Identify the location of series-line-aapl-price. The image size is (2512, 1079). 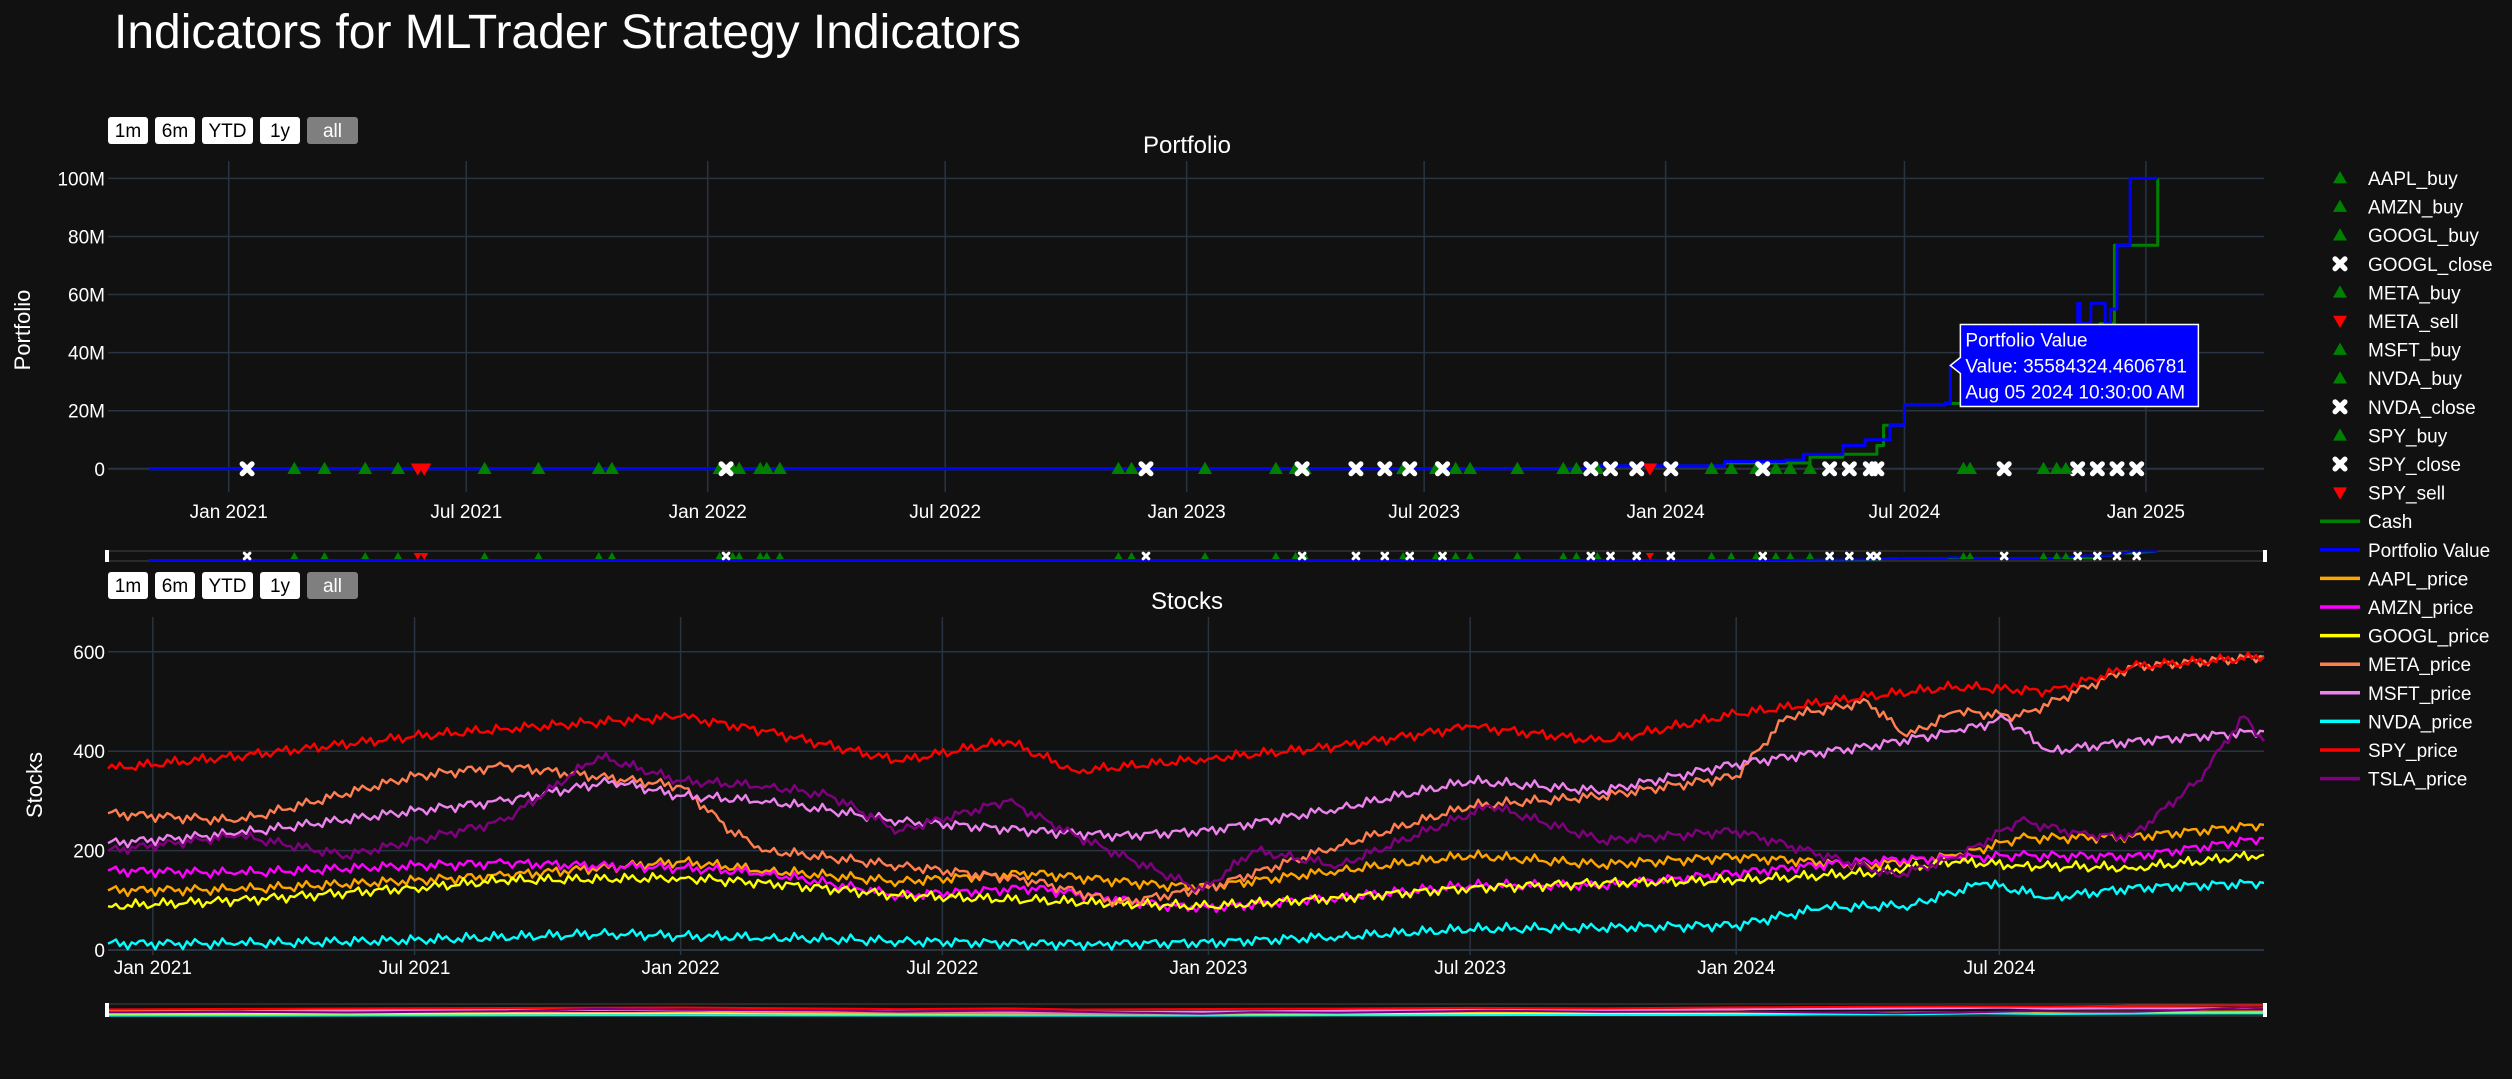
(1186, 860).